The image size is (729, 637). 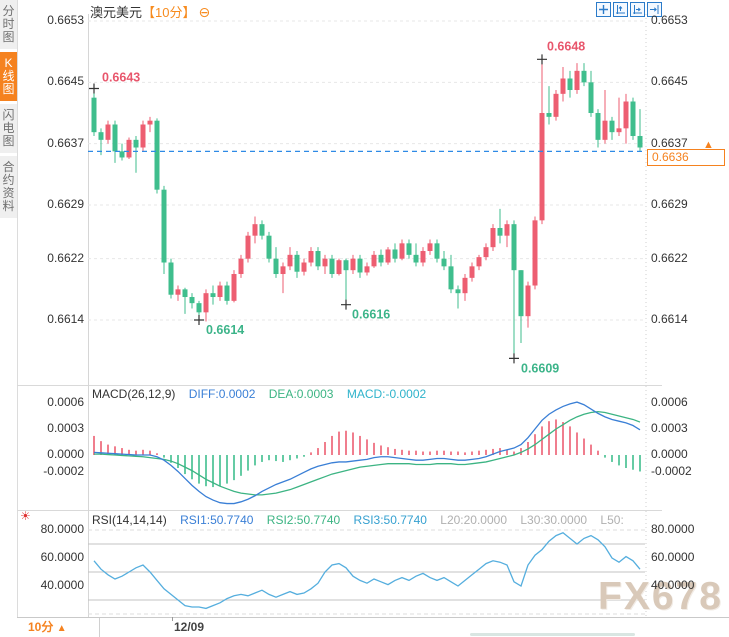 What do you see at coordinates (8, 76) in the screenshot?
I see `sidebar-tab-kline-chart: K线图` at bounding box center [8, 76].